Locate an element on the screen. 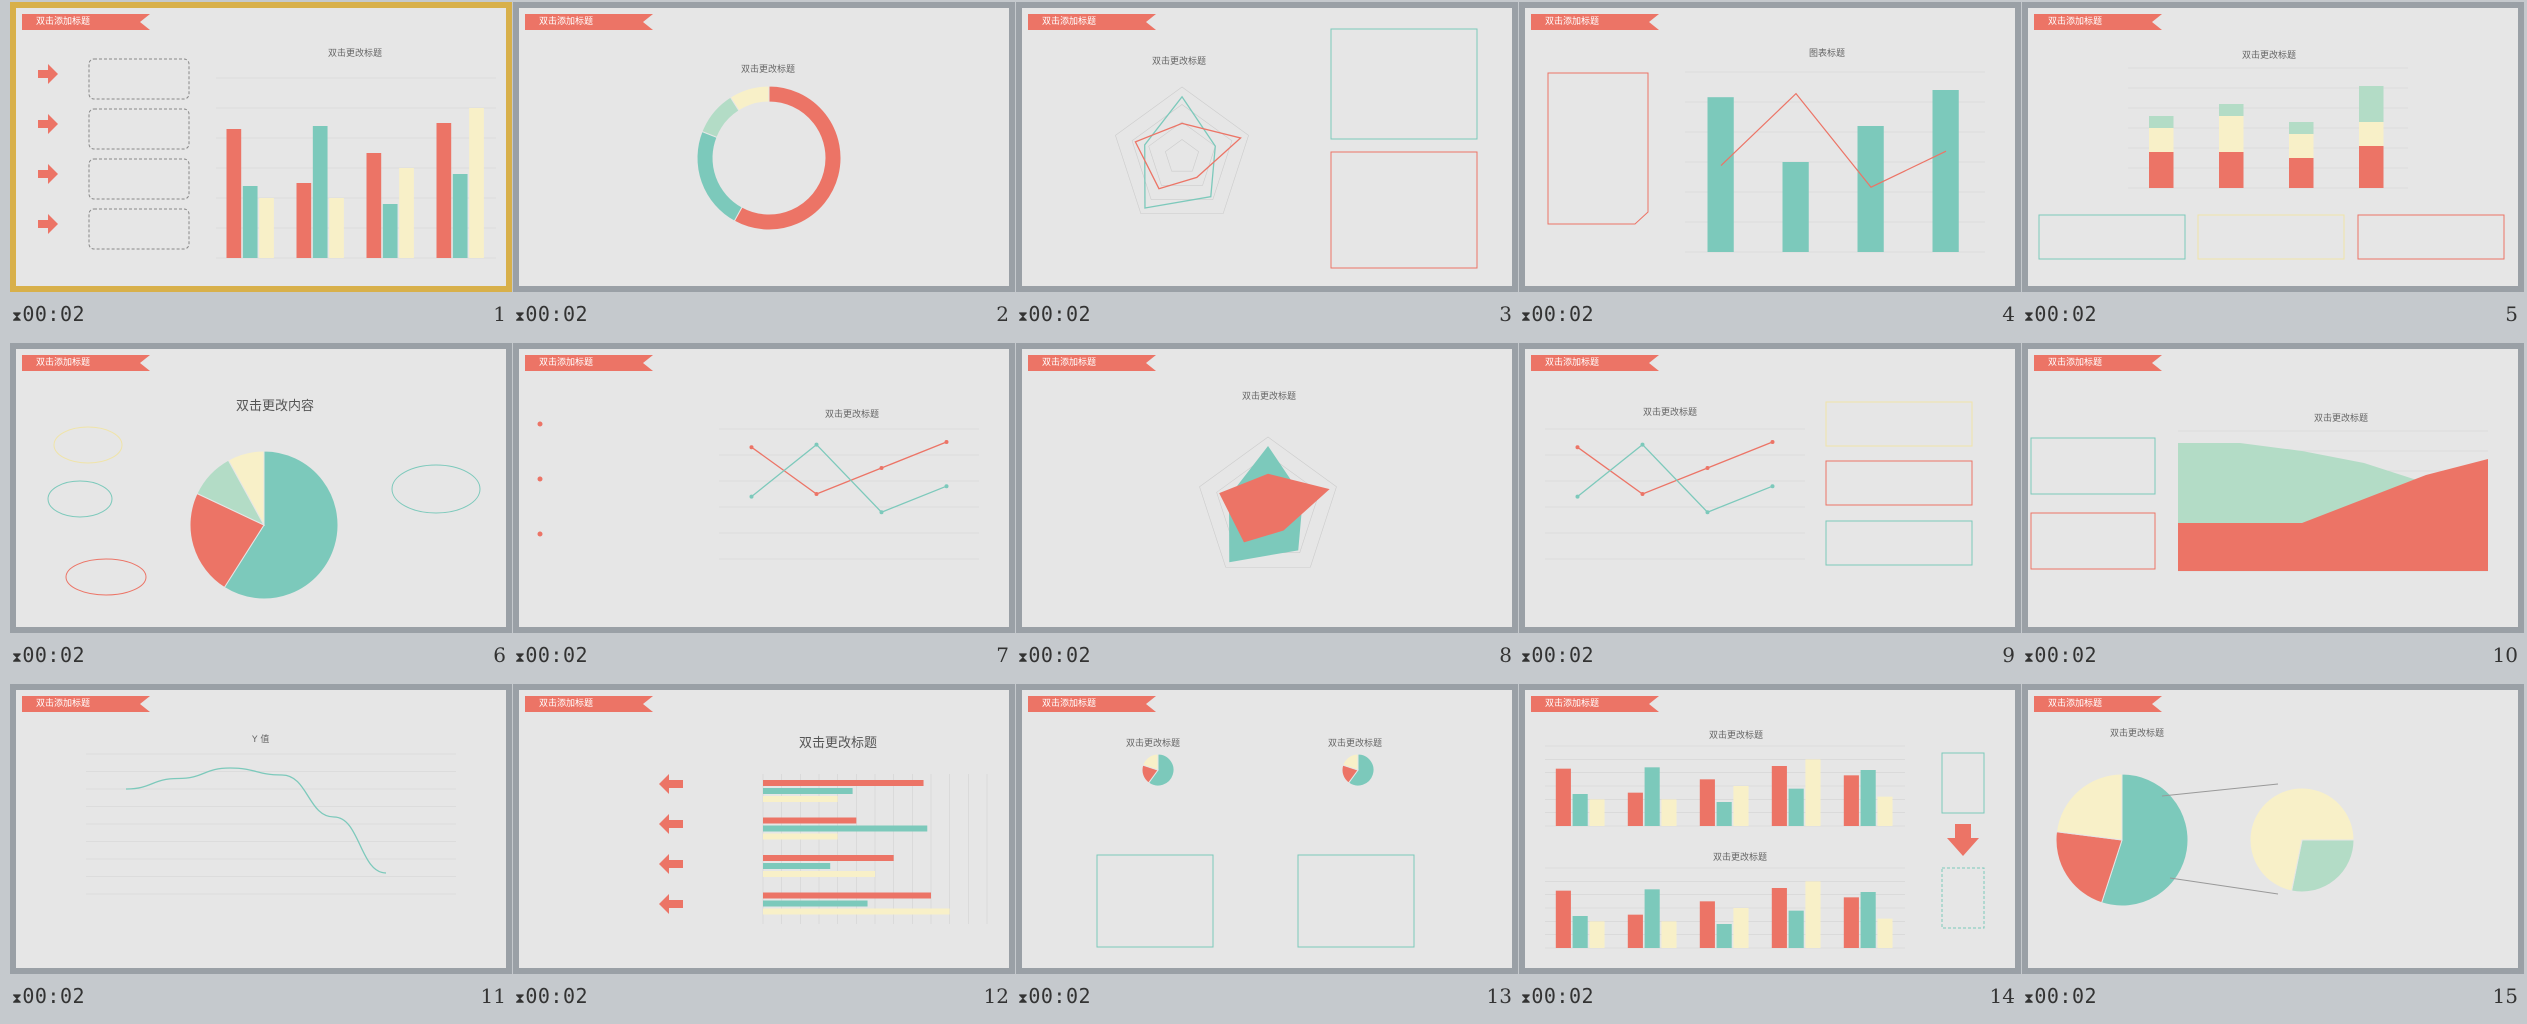  slide-thumbnail-5: 双击添加标题 双击更改标题 ⧗00:02 5 is located at coordinates (2273, 172).